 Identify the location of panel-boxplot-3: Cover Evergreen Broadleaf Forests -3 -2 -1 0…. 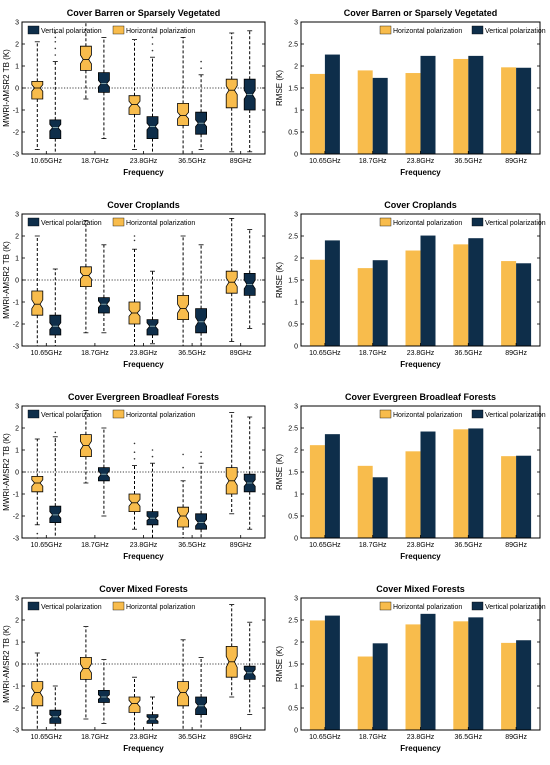
(134, 476).